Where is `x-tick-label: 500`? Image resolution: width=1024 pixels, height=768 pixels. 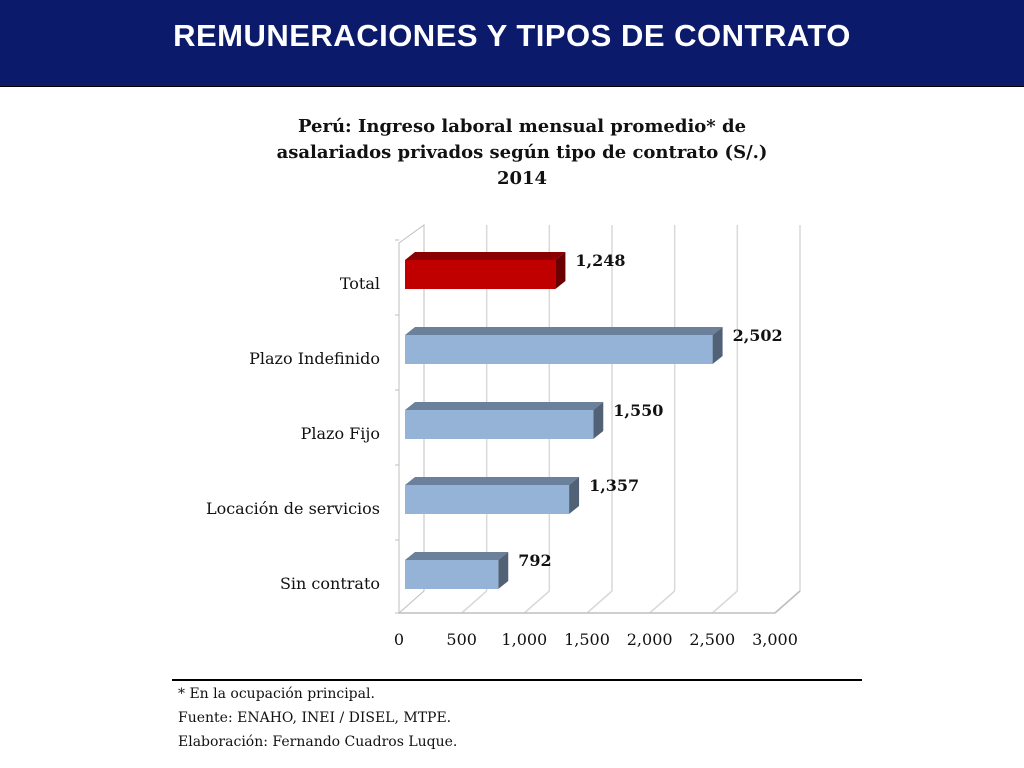 x-tick-label: 500 is located at coordinates (461, 639).